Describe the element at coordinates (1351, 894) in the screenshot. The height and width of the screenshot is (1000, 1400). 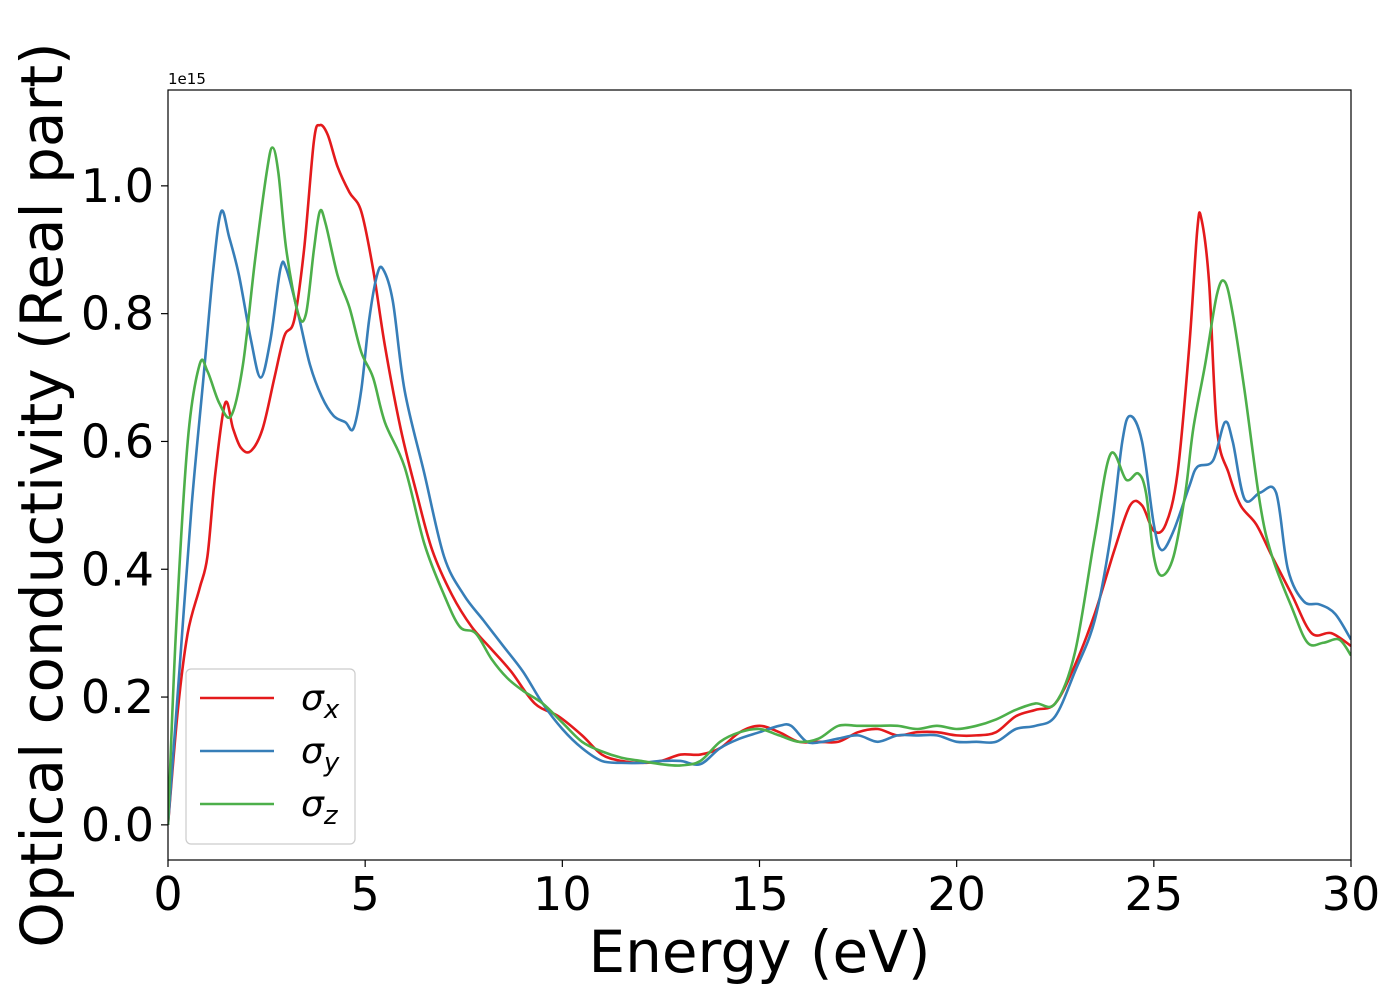
I see `x-tick-label: 30` at that location.